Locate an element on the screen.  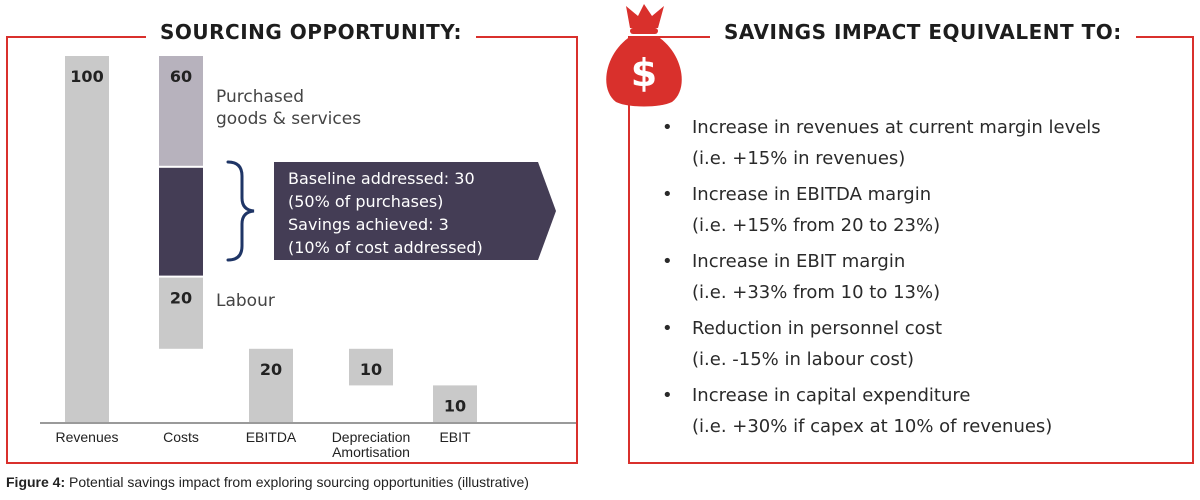
category-label: EBITDA is located at coordinates (271, 437).